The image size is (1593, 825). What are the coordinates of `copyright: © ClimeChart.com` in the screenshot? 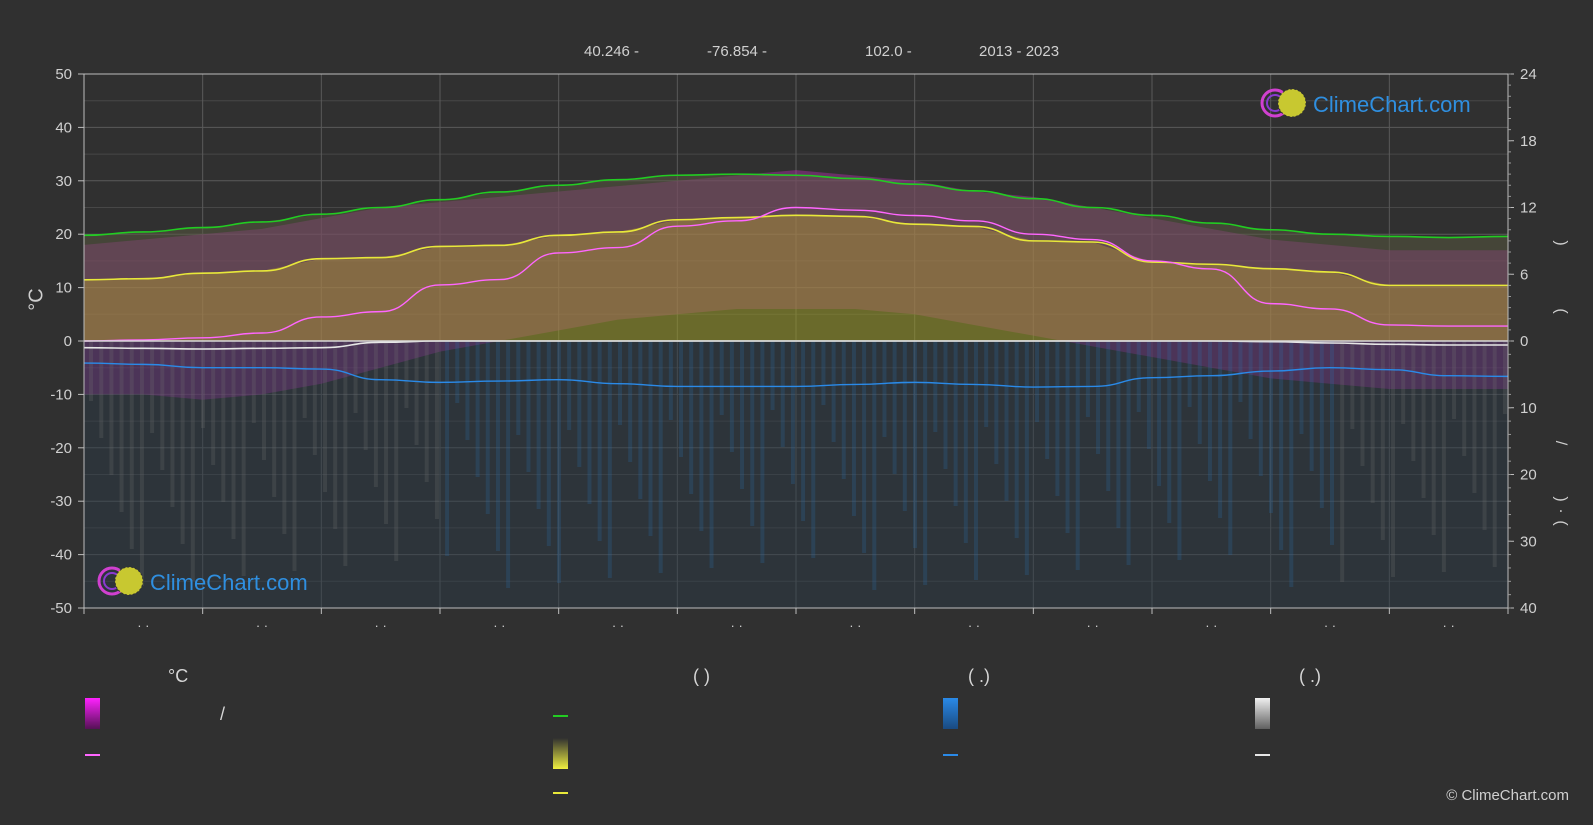 It's located at (1507, 795).